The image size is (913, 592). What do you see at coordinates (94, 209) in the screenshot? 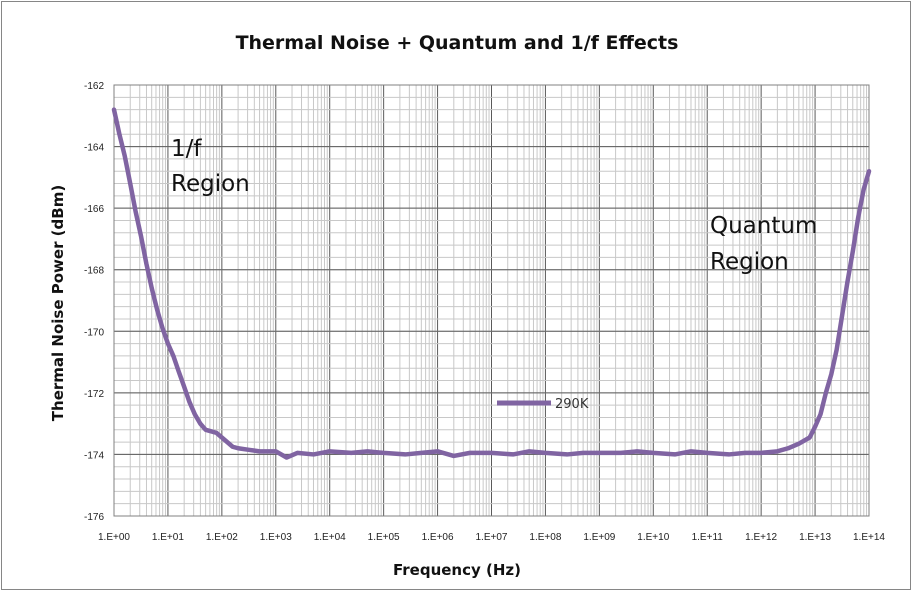
I see `y-tick-label: -166` at bounding box center [94, 209].